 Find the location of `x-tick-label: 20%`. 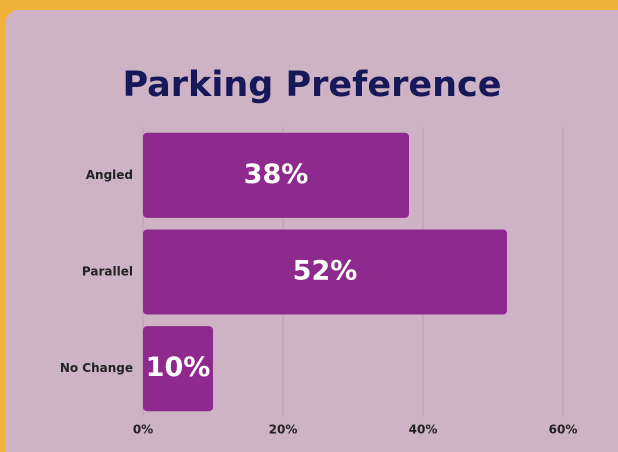

x-tick-label: 20% is located at coordinates (283, 430).